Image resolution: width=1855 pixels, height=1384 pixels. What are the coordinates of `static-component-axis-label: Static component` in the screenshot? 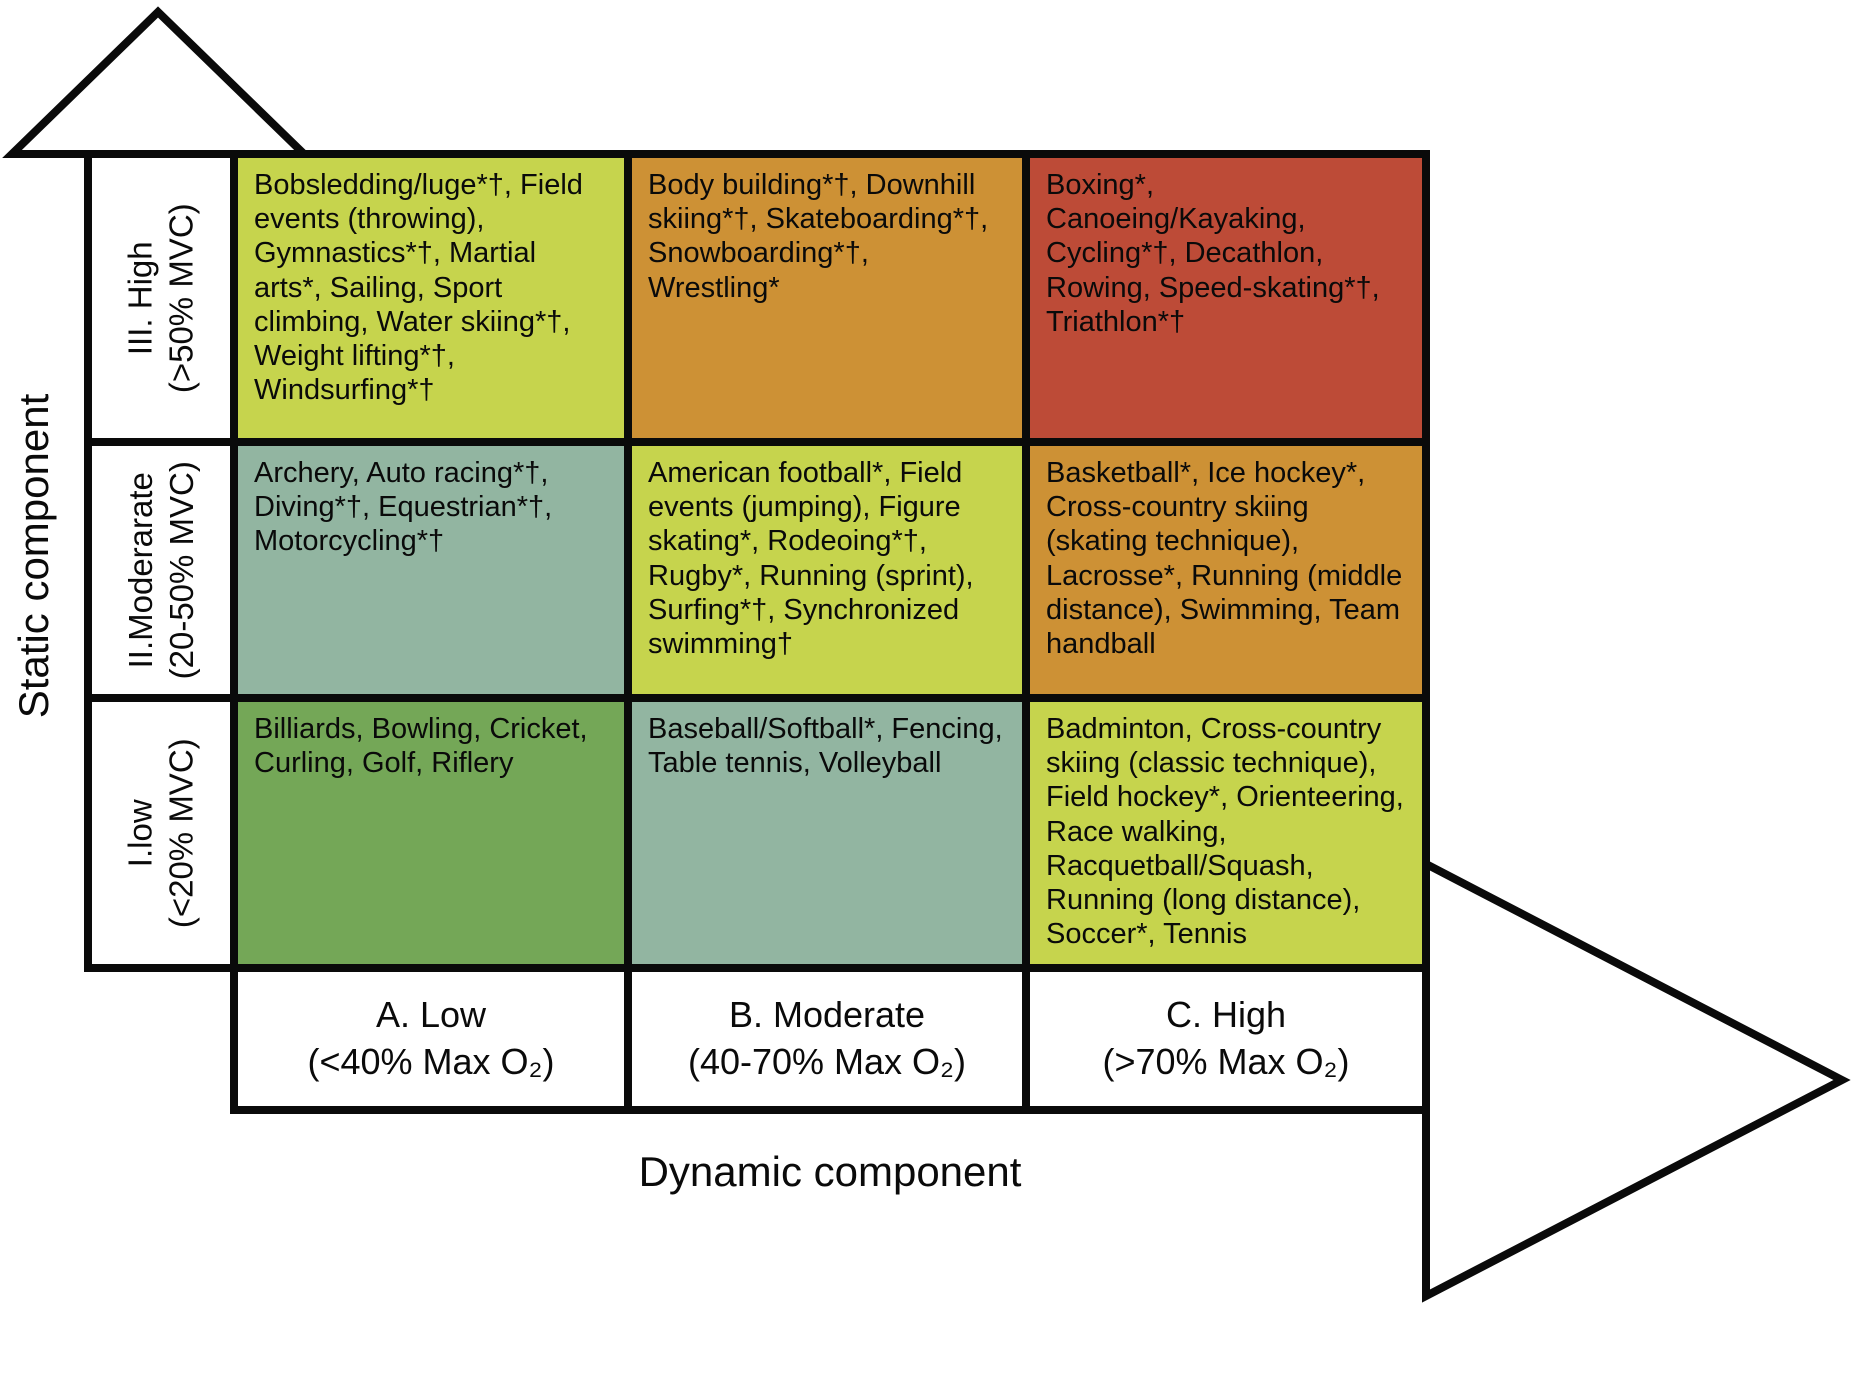 It's located at (33, 556).